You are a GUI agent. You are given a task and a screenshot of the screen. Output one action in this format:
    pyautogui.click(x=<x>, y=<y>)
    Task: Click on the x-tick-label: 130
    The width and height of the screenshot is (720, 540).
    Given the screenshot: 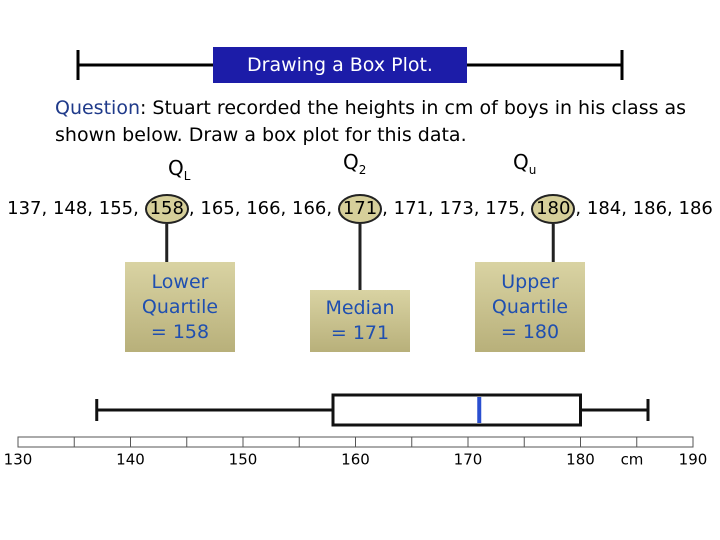 What is the action you would take?
    pyautogui.click(x=18, y=460)
    